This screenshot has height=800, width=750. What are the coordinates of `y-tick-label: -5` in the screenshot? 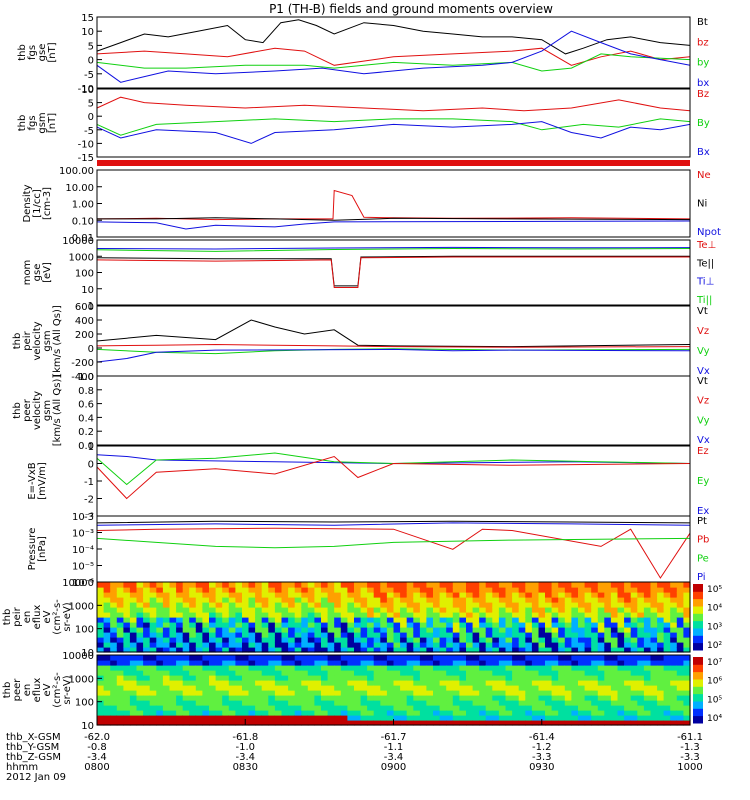 It's located at (89, 75).